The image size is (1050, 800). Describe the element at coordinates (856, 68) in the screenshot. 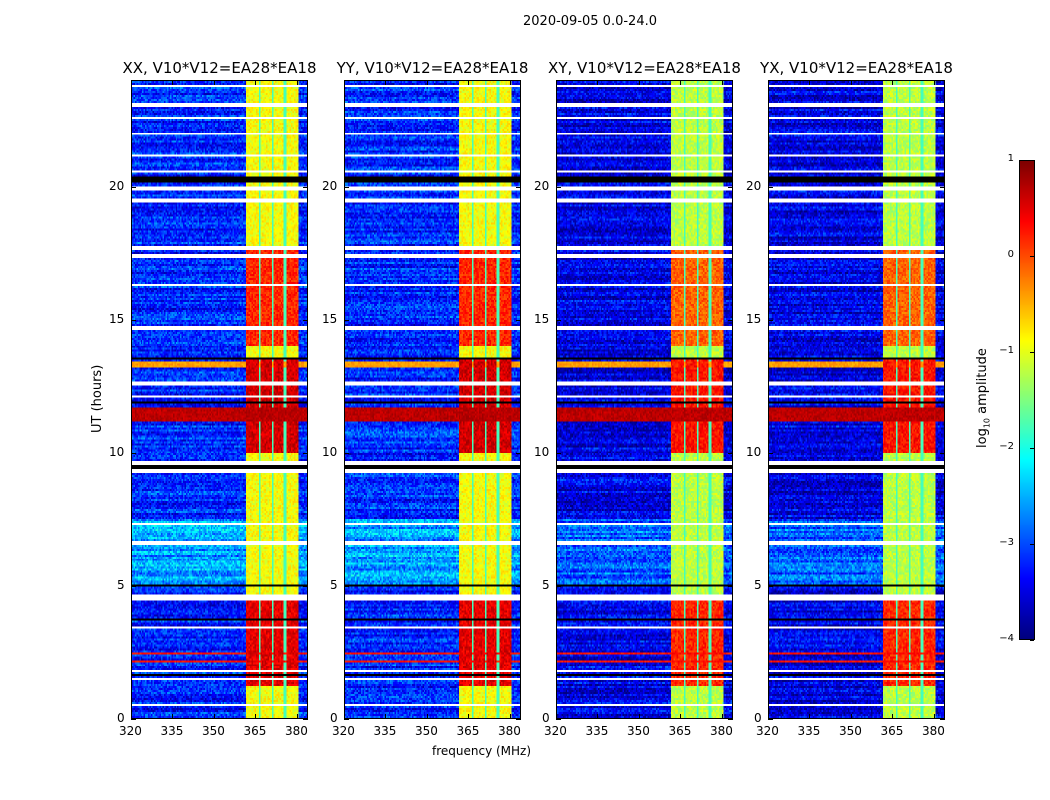

I see `panel-title: YX, V10*V12=EA28*EA18` at that location.